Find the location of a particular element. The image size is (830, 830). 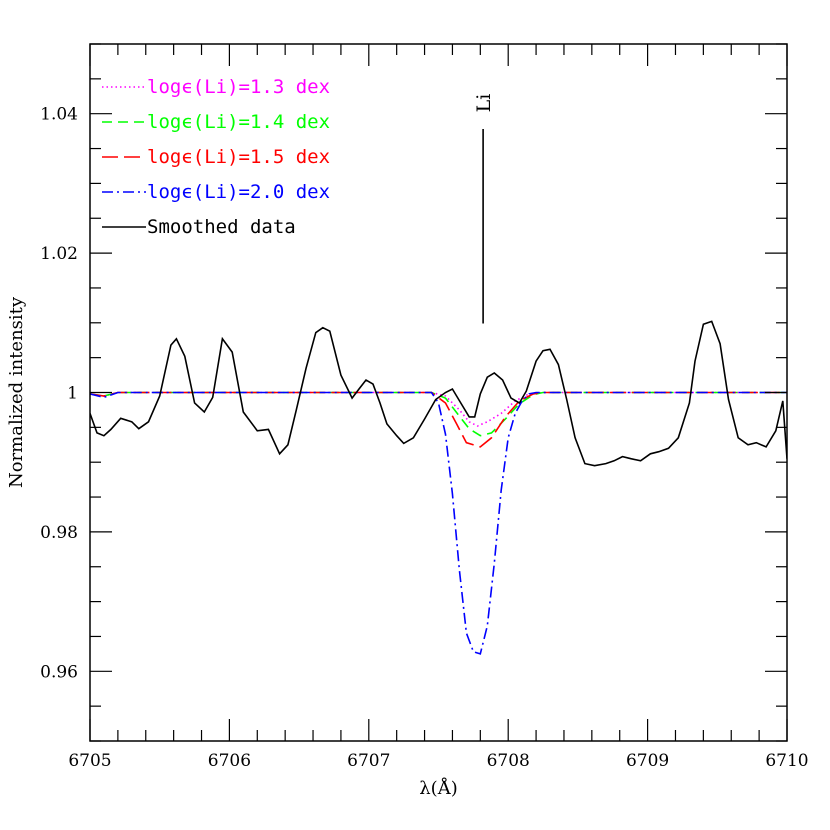

li-annotation: Li is located at coordinates (484, 209).